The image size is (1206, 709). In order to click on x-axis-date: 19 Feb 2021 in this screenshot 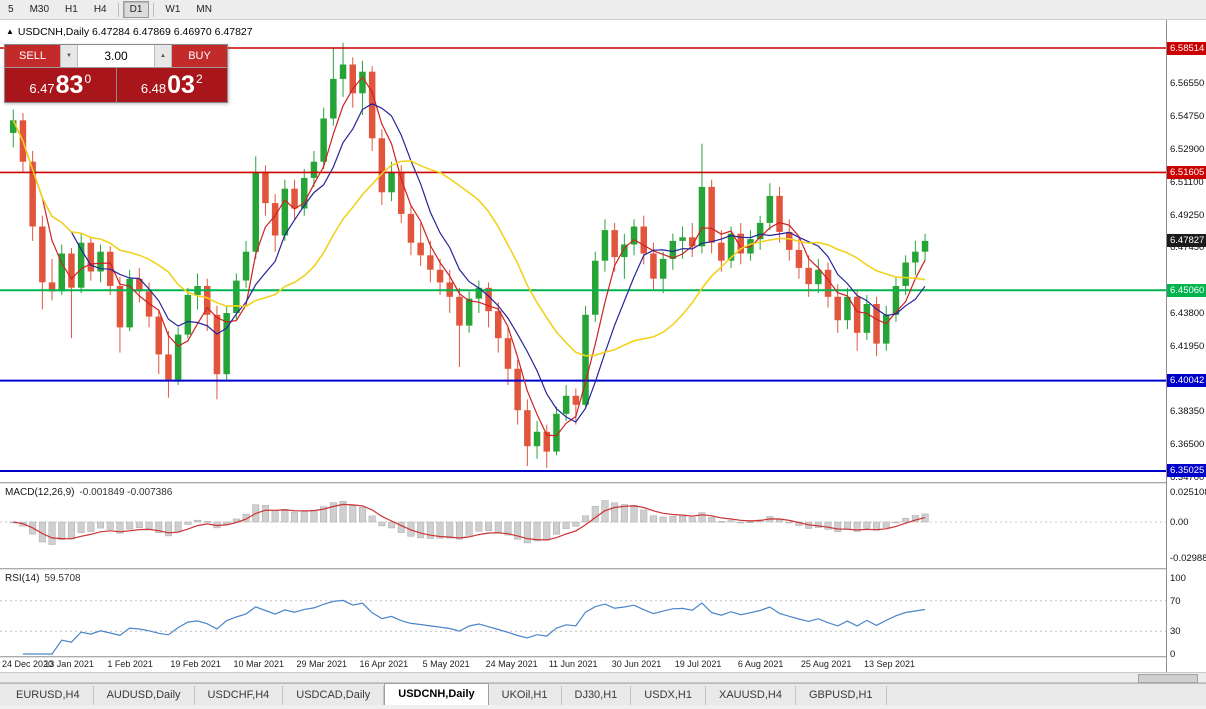, I will do `click(195, 664)`.